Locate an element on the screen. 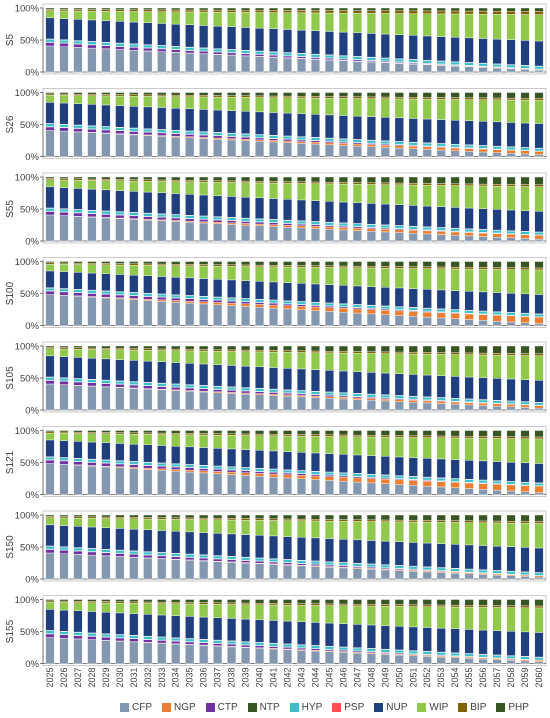  y-tick-label: 50% is located at coordinates (30, 379).